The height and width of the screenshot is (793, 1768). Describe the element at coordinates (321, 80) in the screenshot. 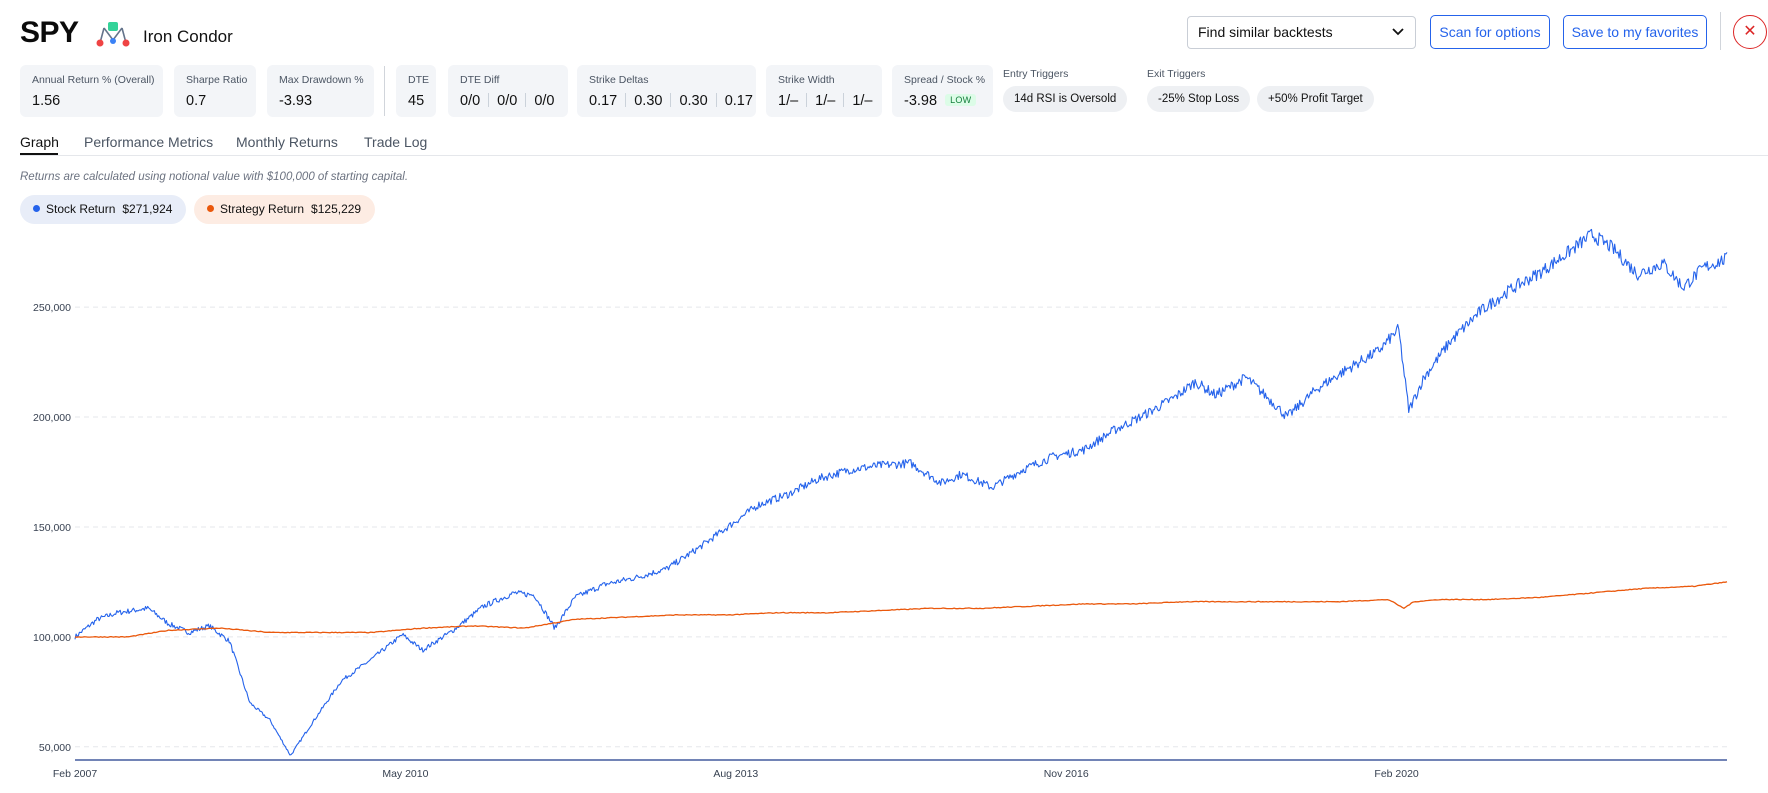

I see `stat-label: Max Drawdown %` at that location.